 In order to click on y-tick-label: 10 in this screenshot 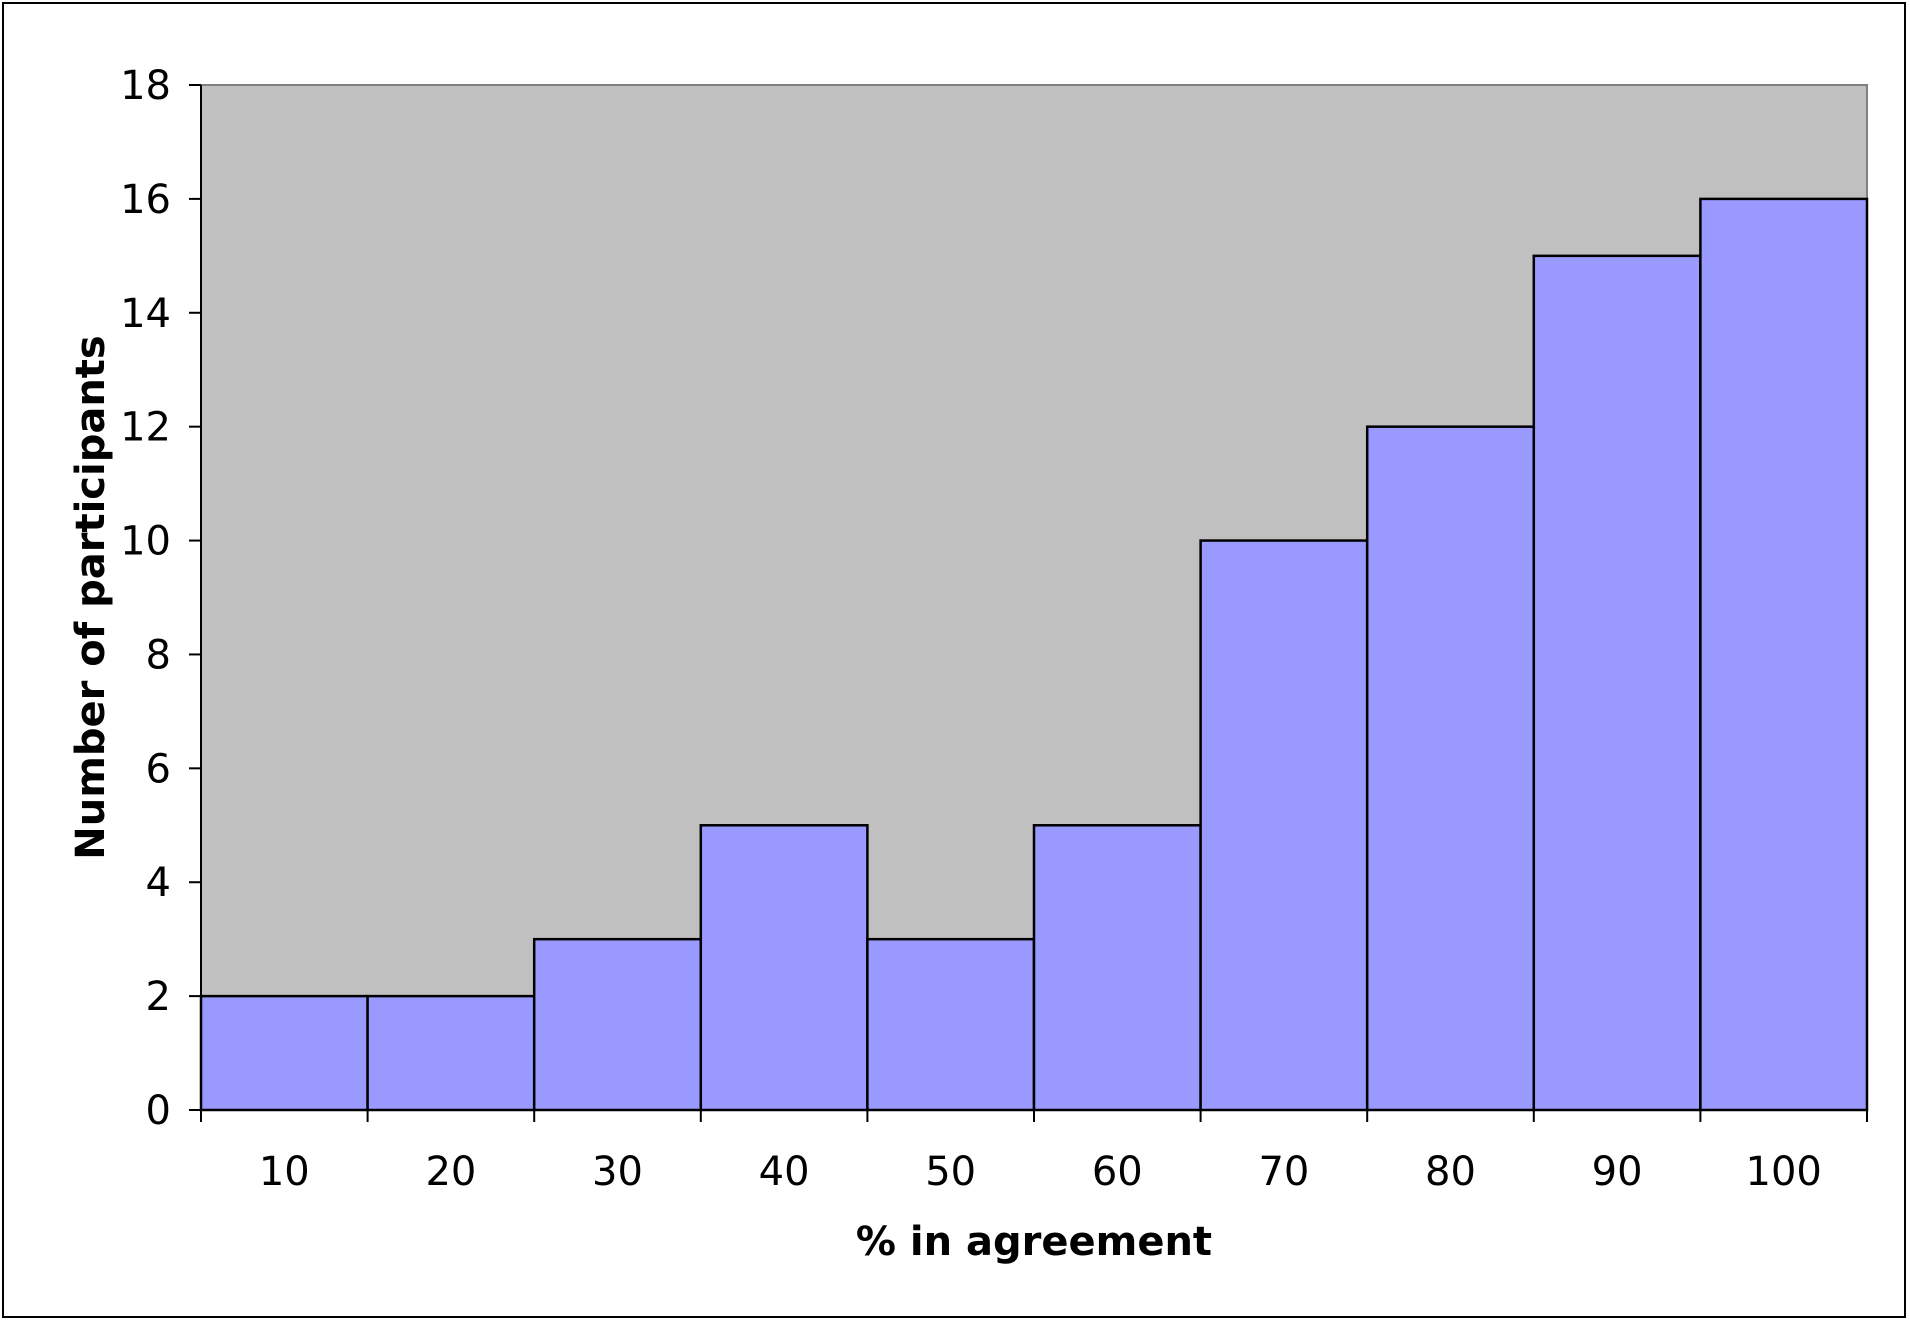, I will do `click(145, 542)`.